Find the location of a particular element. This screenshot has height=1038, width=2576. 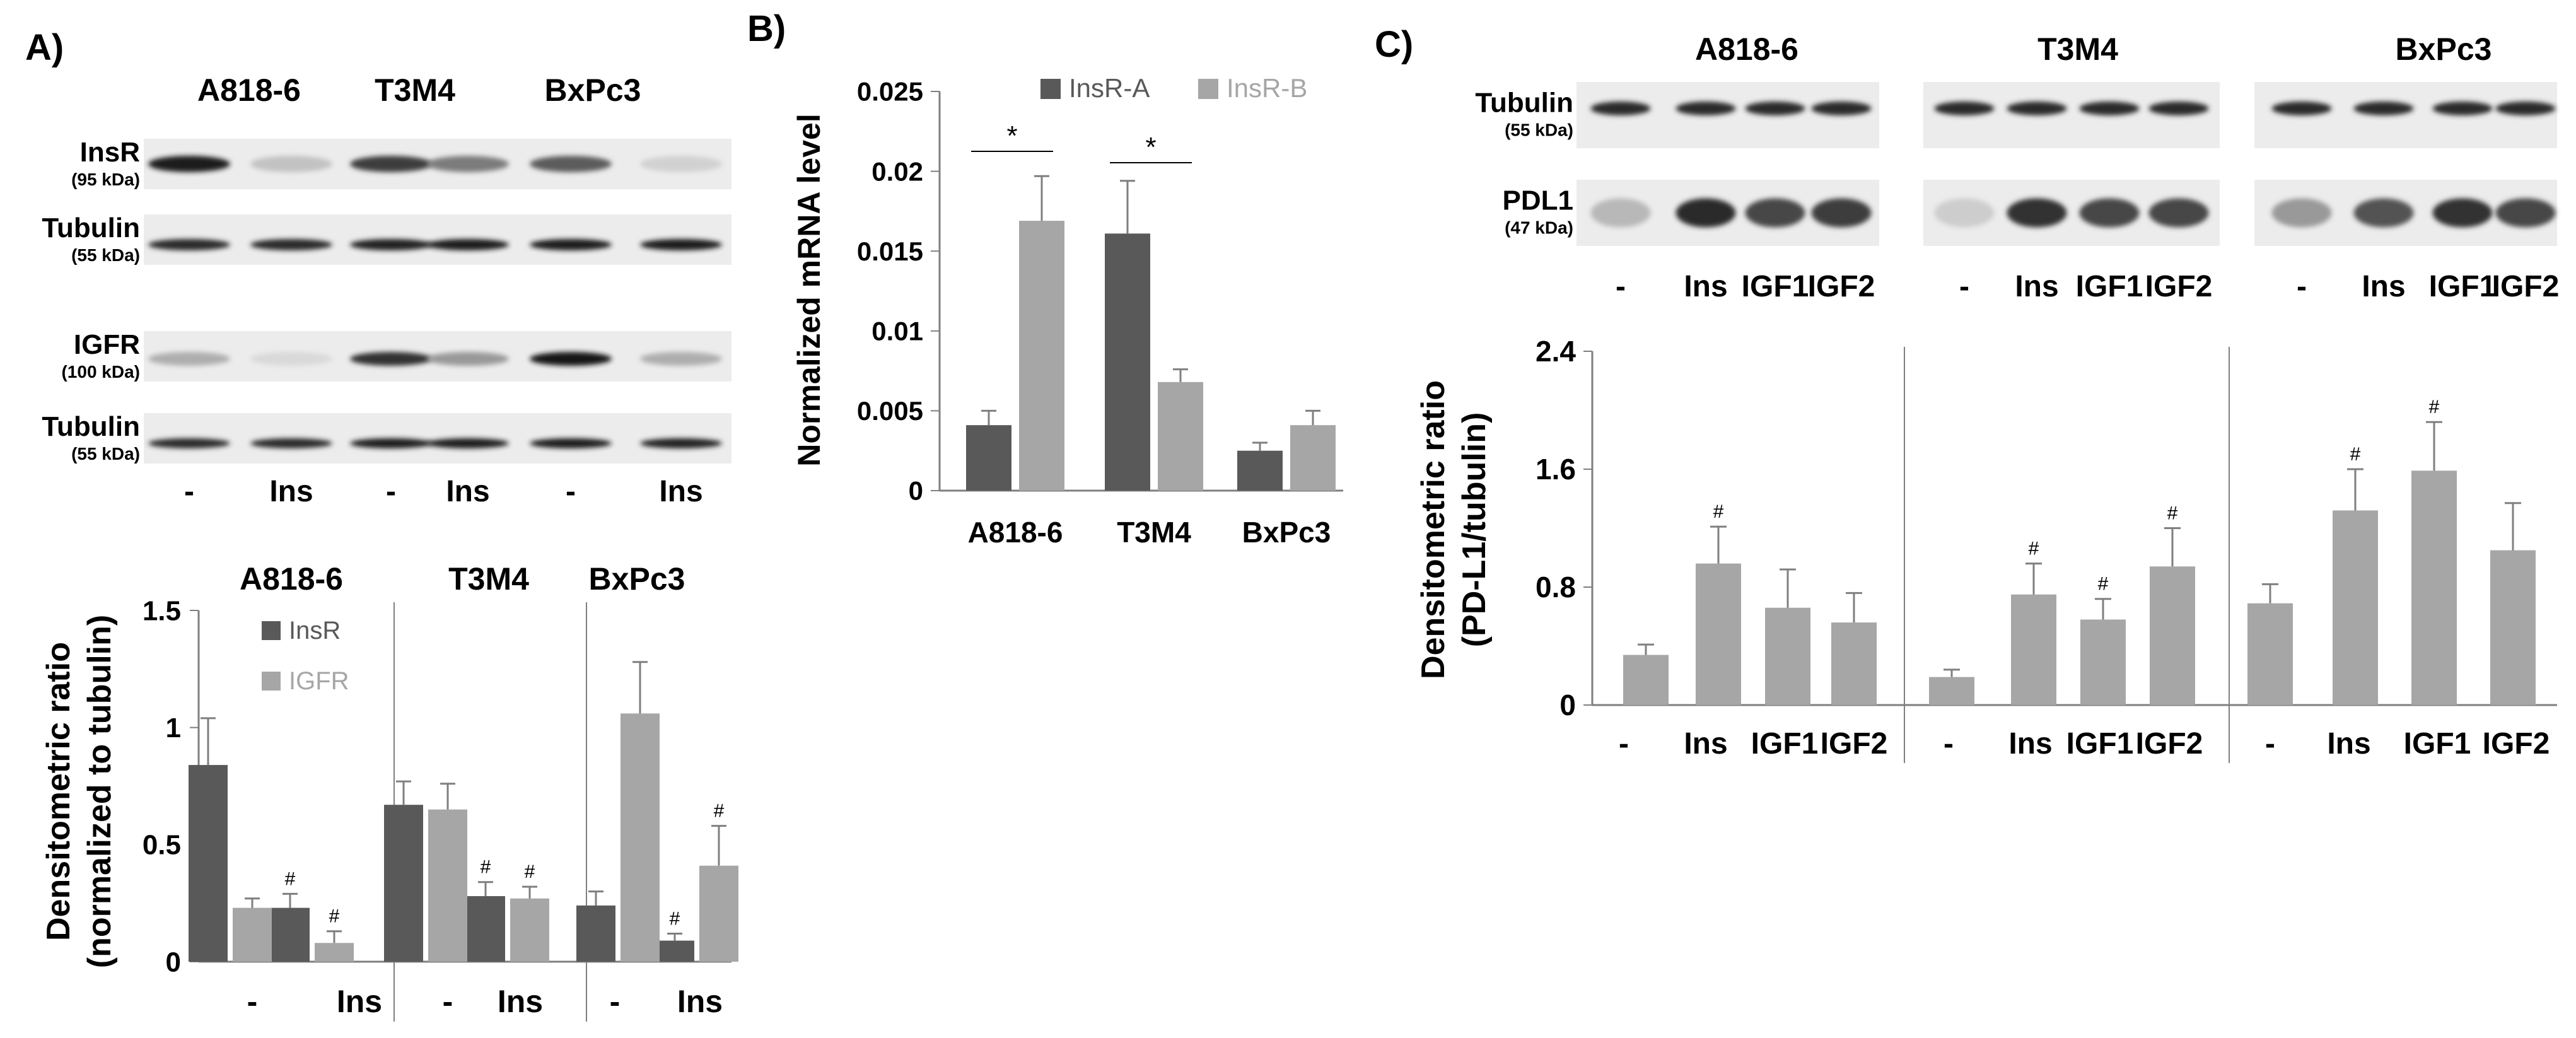

y-tick-label: 0.015 is located at coordinates (890, 251).